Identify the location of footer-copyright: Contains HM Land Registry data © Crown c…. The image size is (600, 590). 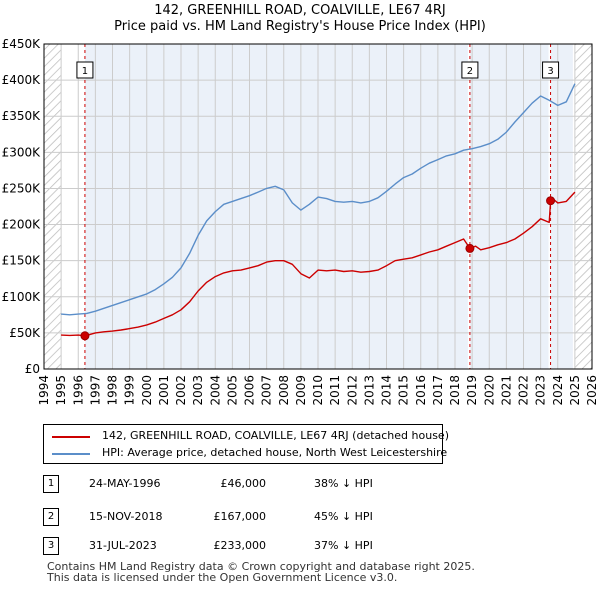
(261, 566).